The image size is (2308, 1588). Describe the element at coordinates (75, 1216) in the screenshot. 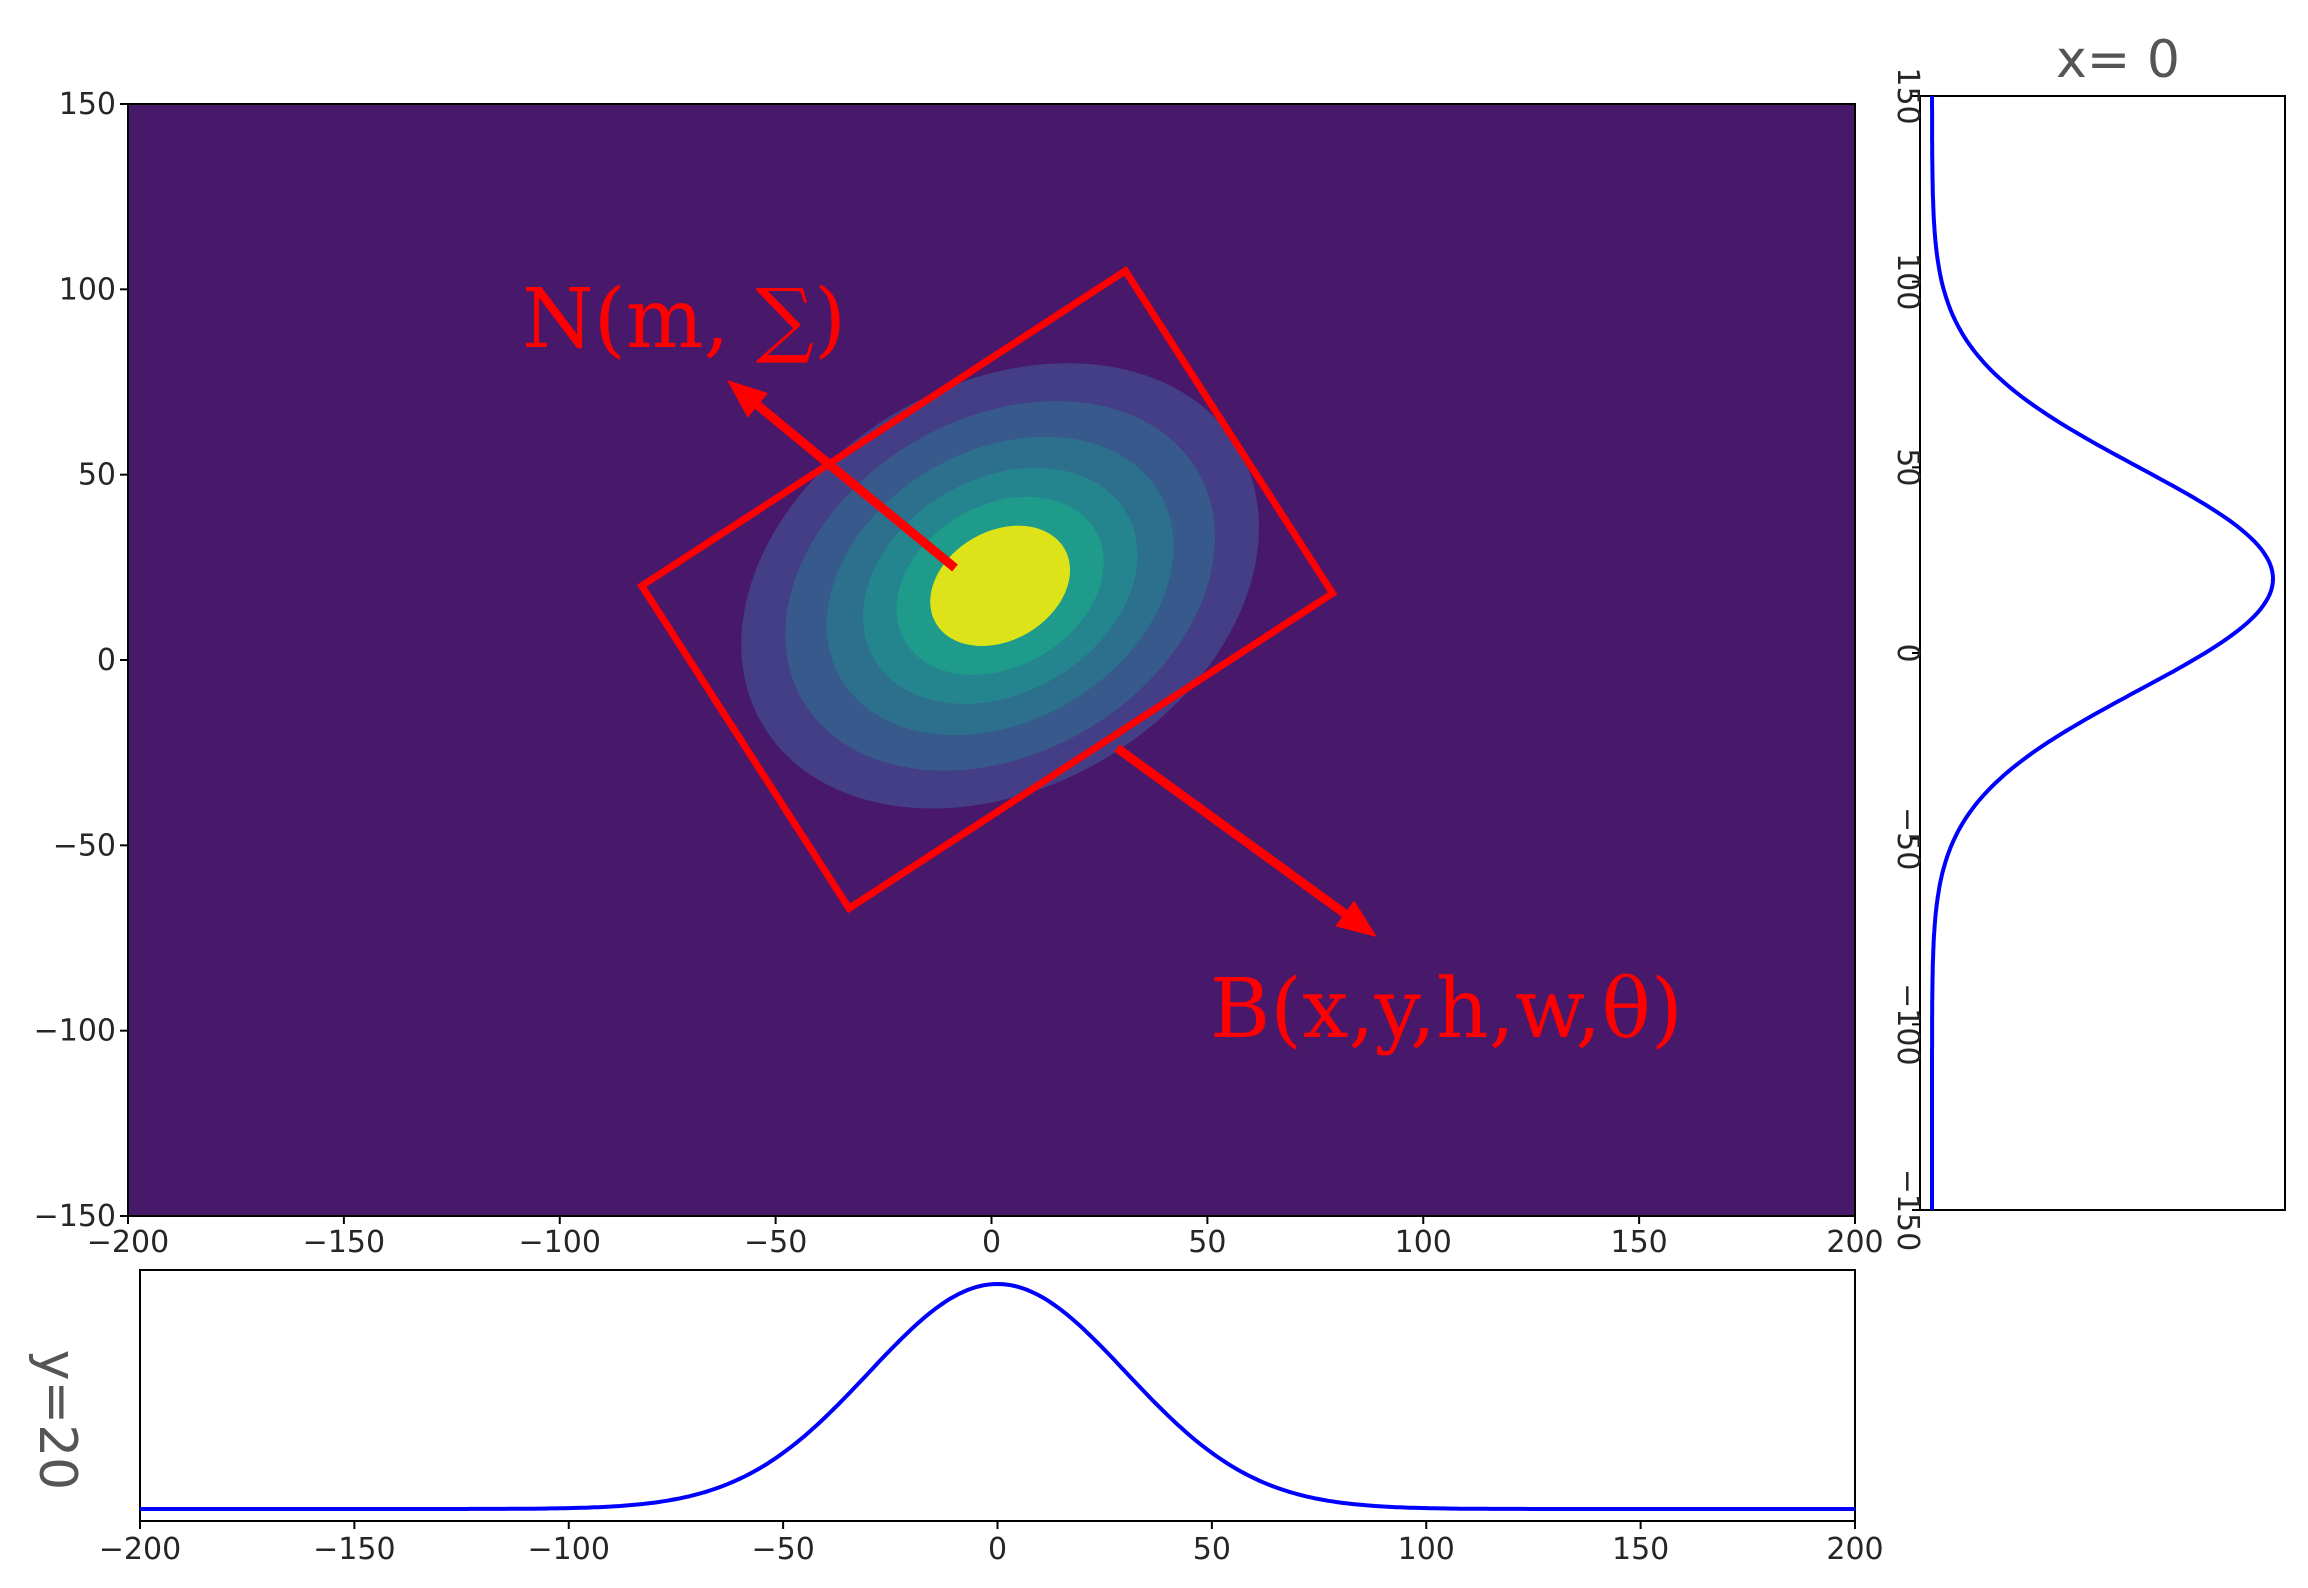

I see `main-y-tick-label: −150` at that location.